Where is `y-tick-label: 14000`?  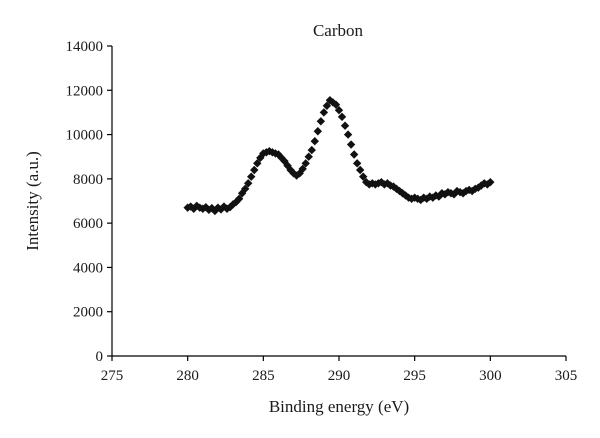 y-tick-label: 14000 is located at coordinates (85, 47).